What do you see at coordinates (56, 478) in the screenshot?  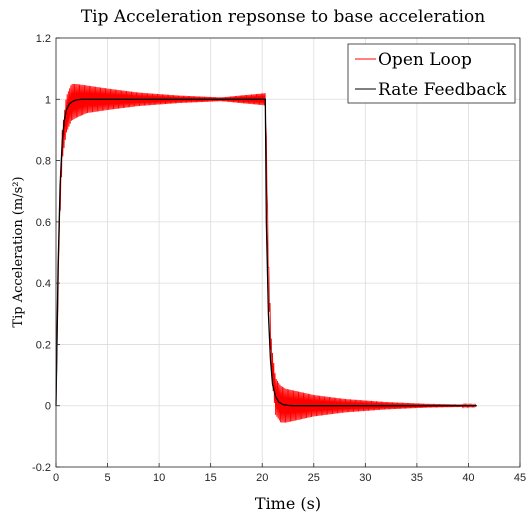 I see `x-tick-label: 0` at bounding box center [56, 478].